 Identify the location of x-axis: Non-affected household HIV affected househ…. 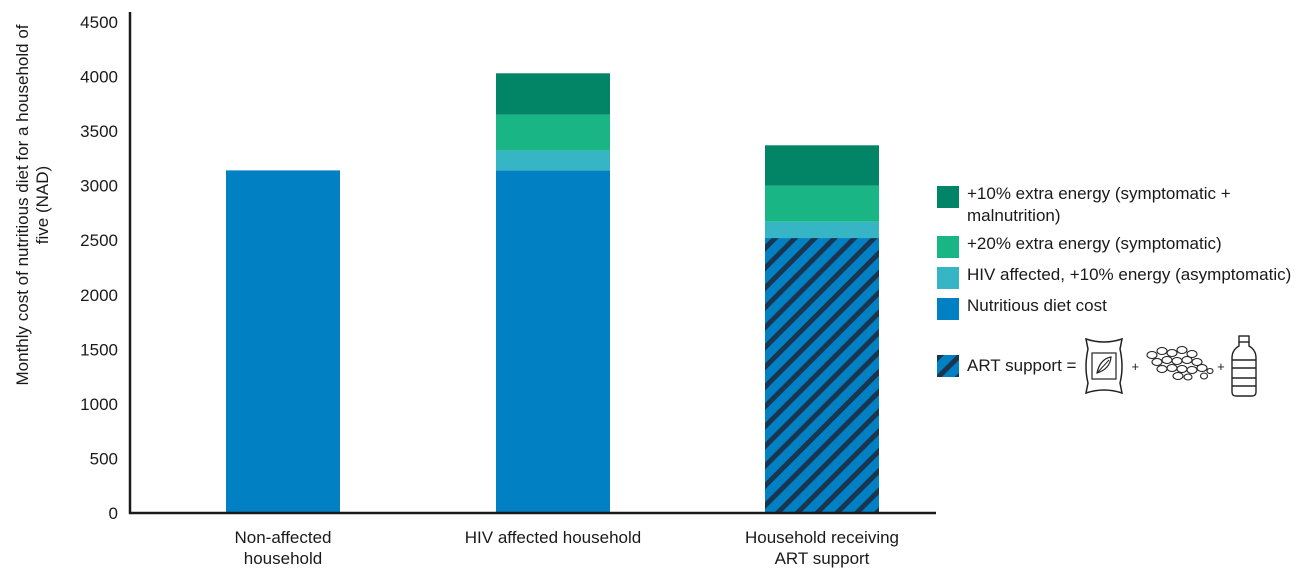
(532, 539).